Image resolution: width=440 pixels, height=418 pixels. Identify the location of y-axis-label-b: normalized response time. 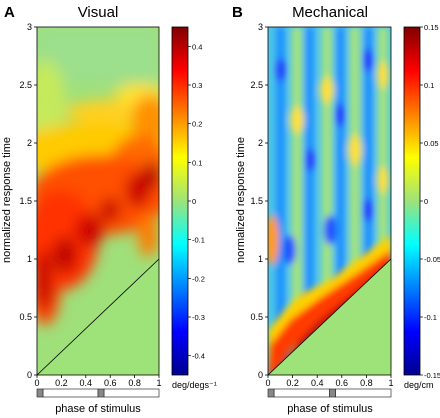
(241, 200).